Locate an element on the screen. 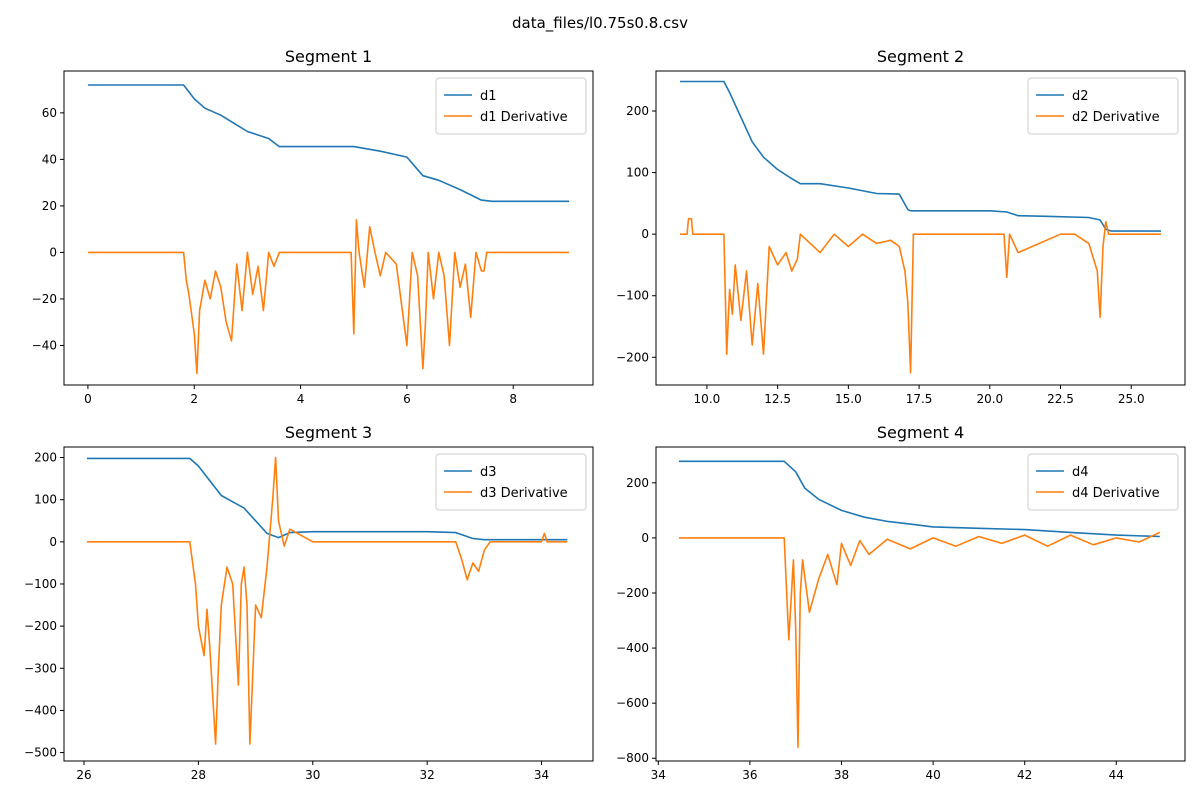 The image size is (1200, 800). x-tick-label: 6 is located at coordinates (407, 399).